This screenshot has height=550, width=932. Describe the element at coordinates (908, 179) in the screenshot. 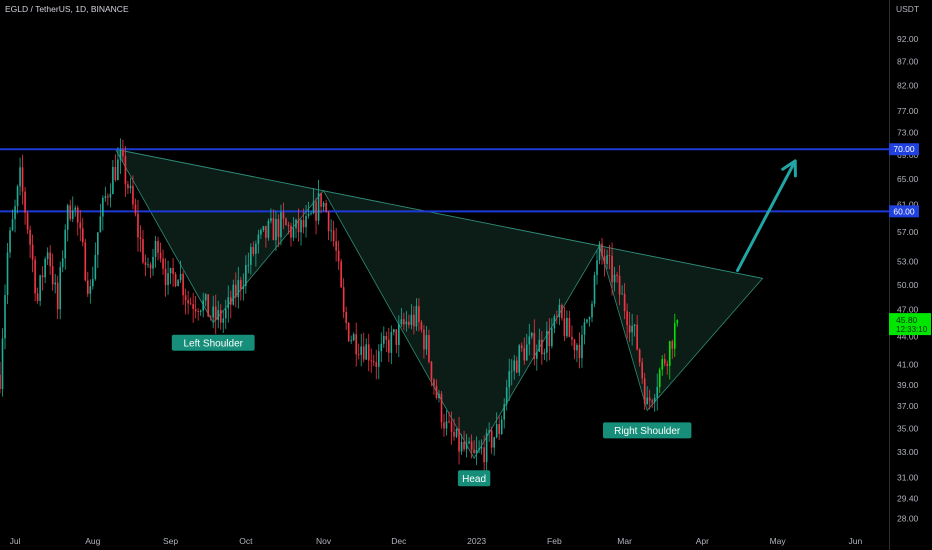

I see `price-tick-label: 65.00` at that location.